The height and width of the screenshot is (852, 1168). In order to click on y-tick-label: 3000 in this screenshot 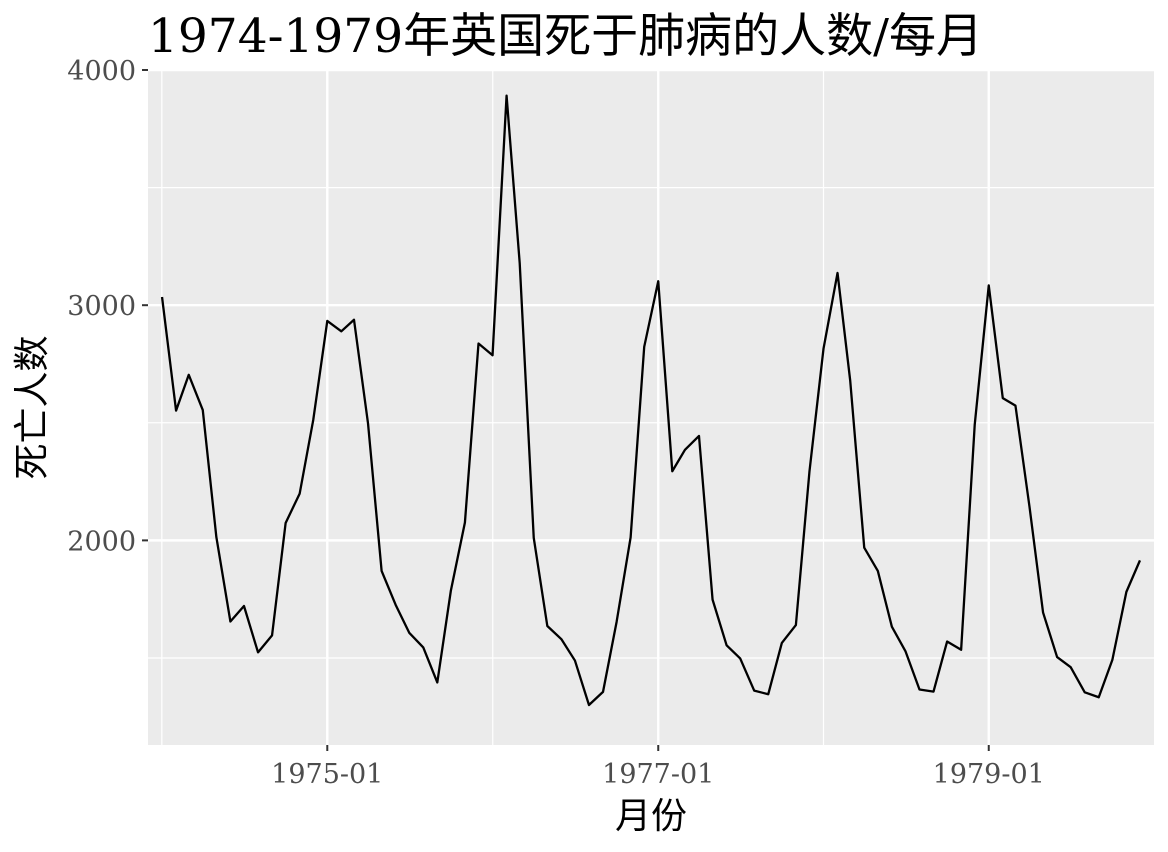, I will do `click(101, 306)`.